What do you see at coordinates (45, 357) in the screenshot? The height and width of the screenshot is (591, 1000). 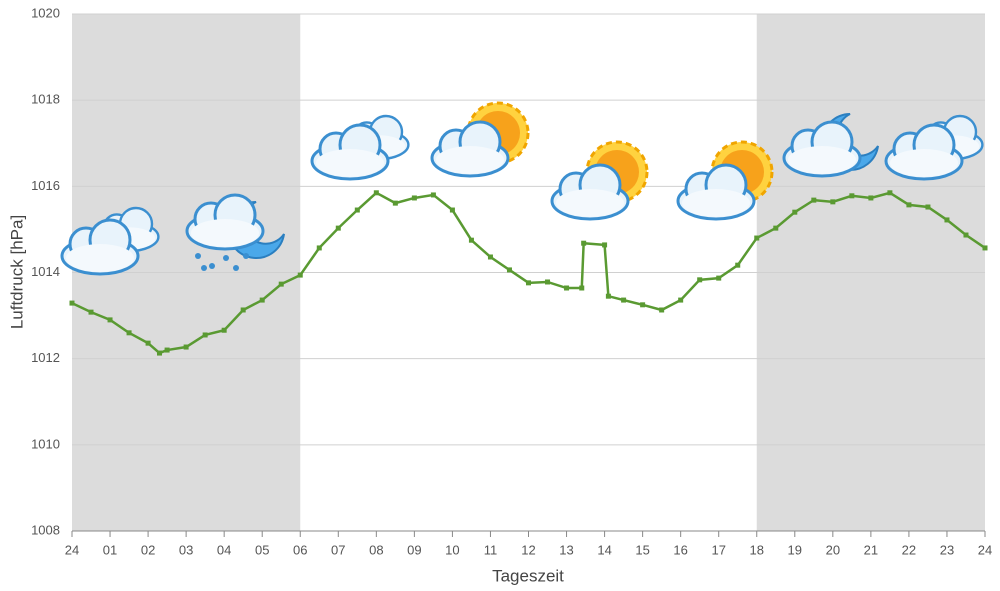 I see `y-tick-label: 1012` at bounding box center [45, 357].